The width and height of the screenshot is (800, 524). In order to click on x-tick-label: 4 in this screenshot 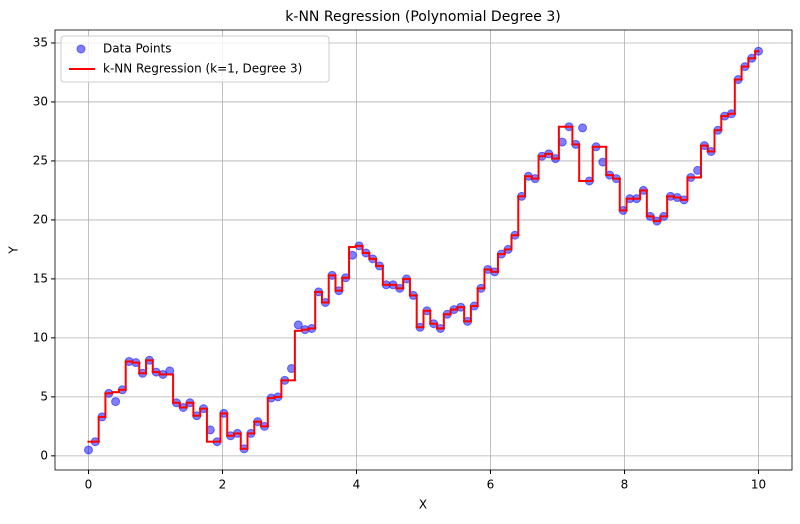, I will do `click(357, 485)`.